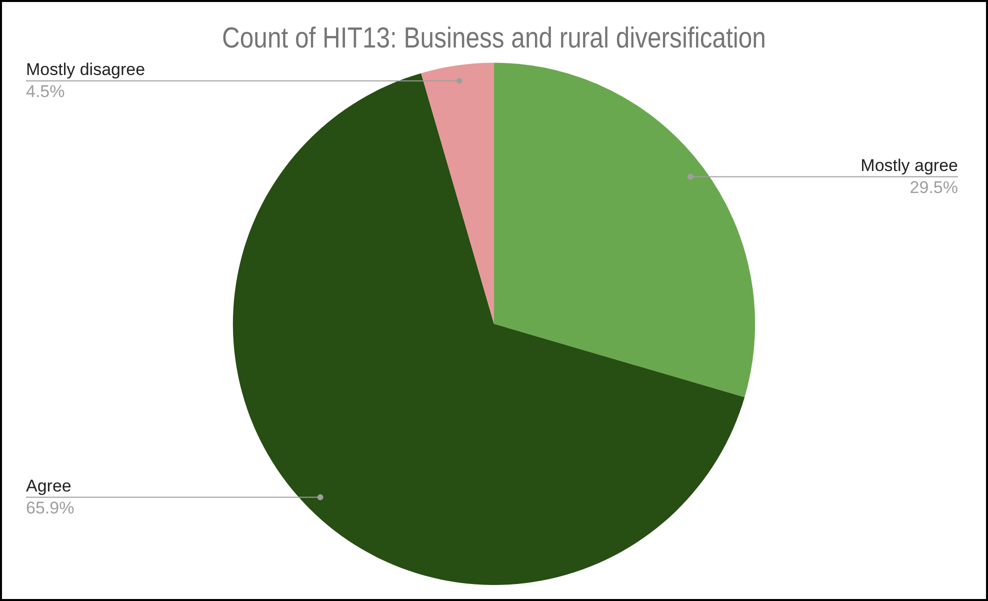 This screenshot has height=601, width=988. Describe the element at coordinates (934, 187) in the screenshot. I see `data-label: 29.5%` at that location.